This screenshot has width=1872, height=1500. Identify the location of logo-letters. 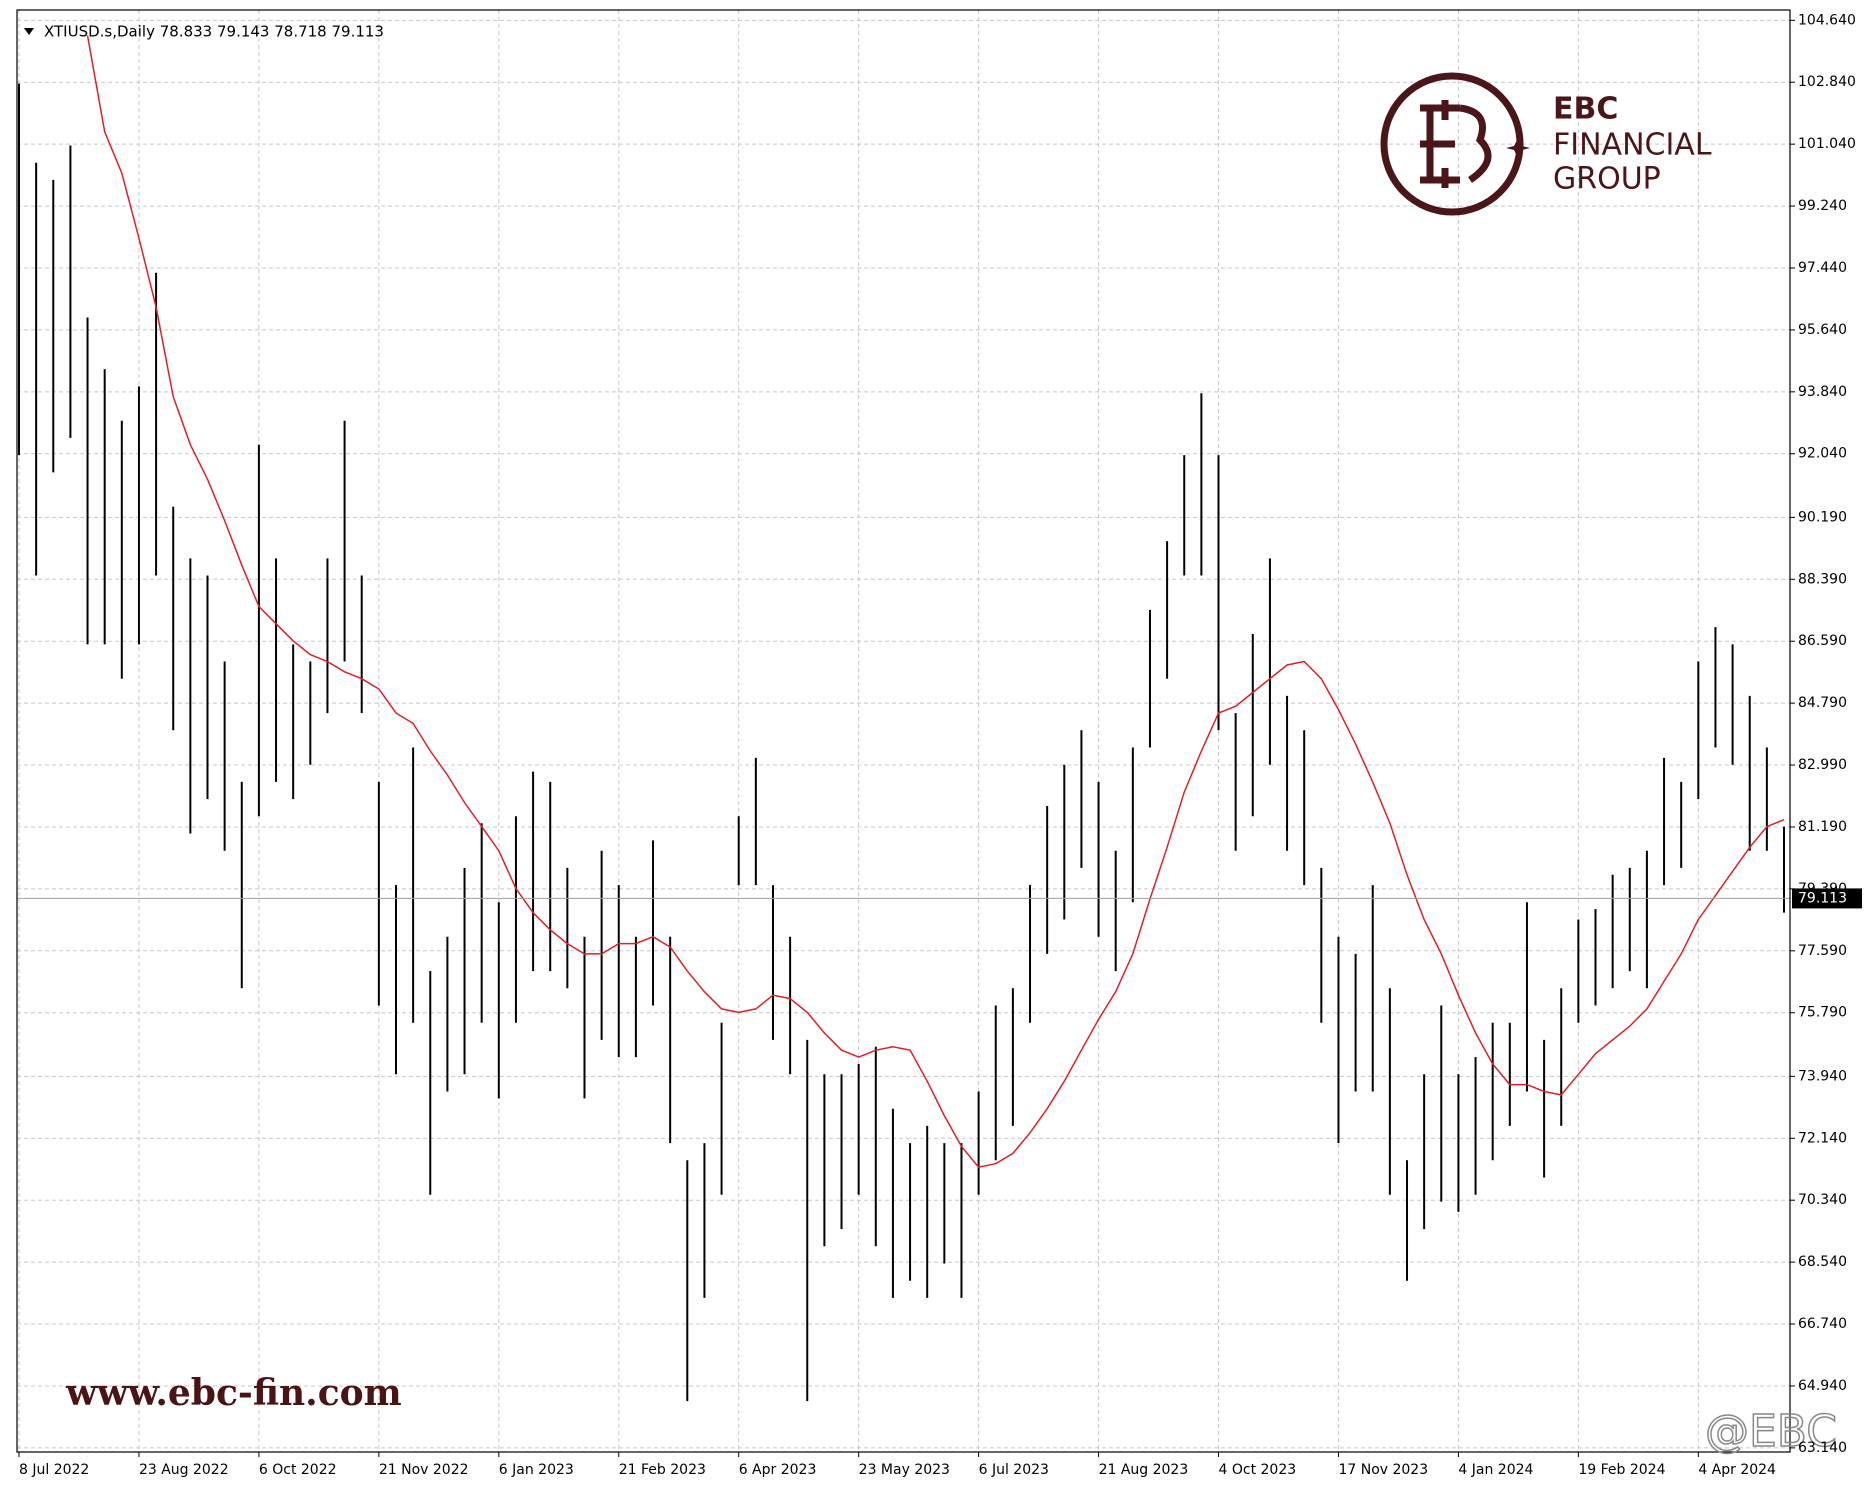
(1456, 144).